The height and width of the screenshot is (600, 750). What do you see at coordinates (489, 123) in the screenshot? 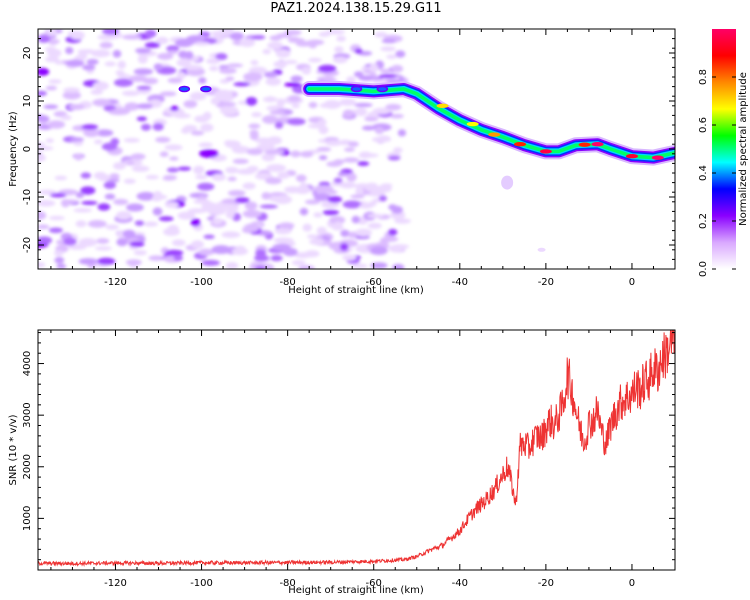
I see `ridge-band` at bounding box center [489, 123].